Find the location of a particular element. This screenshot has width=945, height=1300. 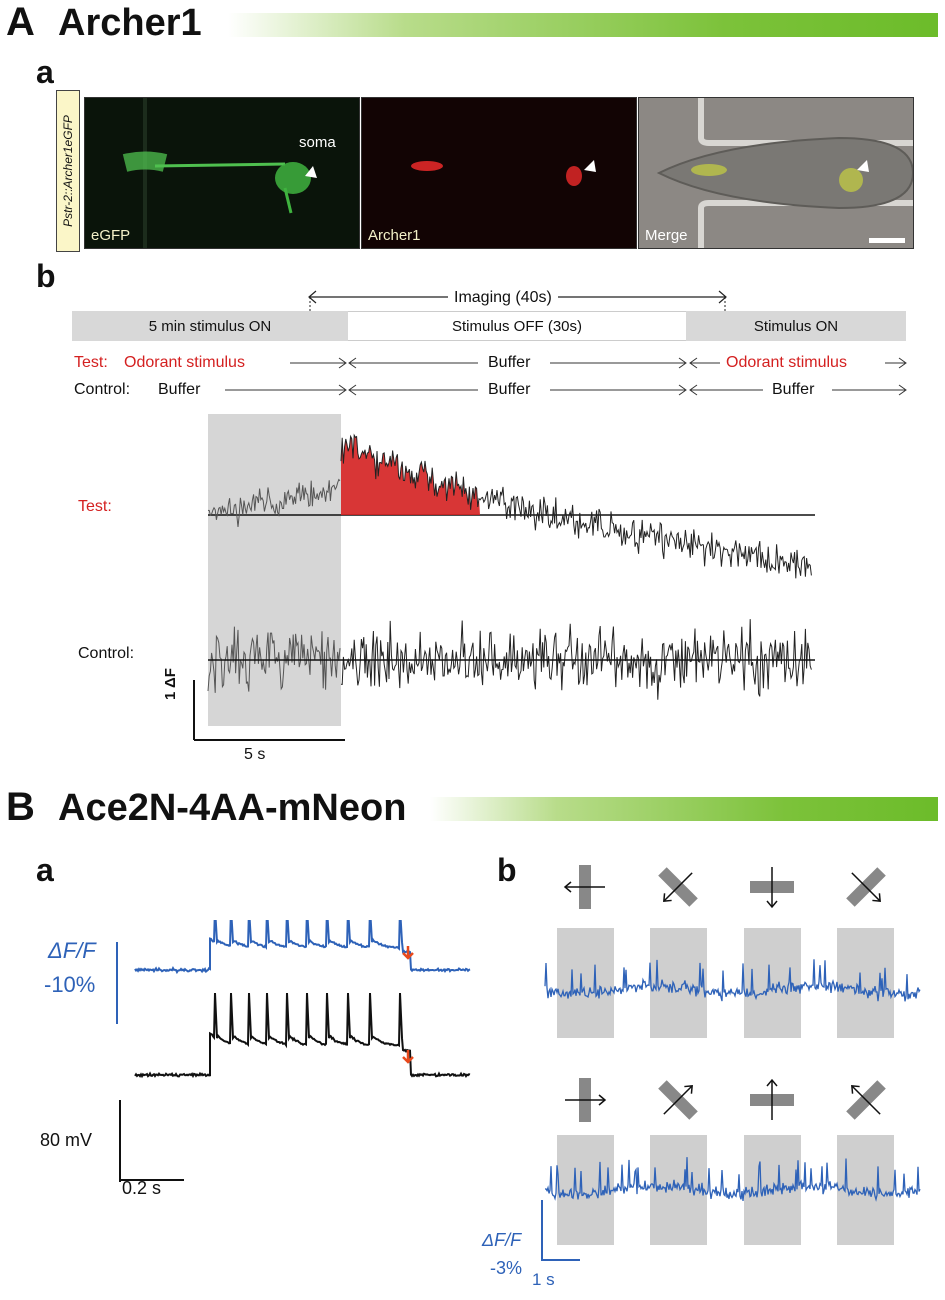

control-trace-post is located at coordinates (576, 659).